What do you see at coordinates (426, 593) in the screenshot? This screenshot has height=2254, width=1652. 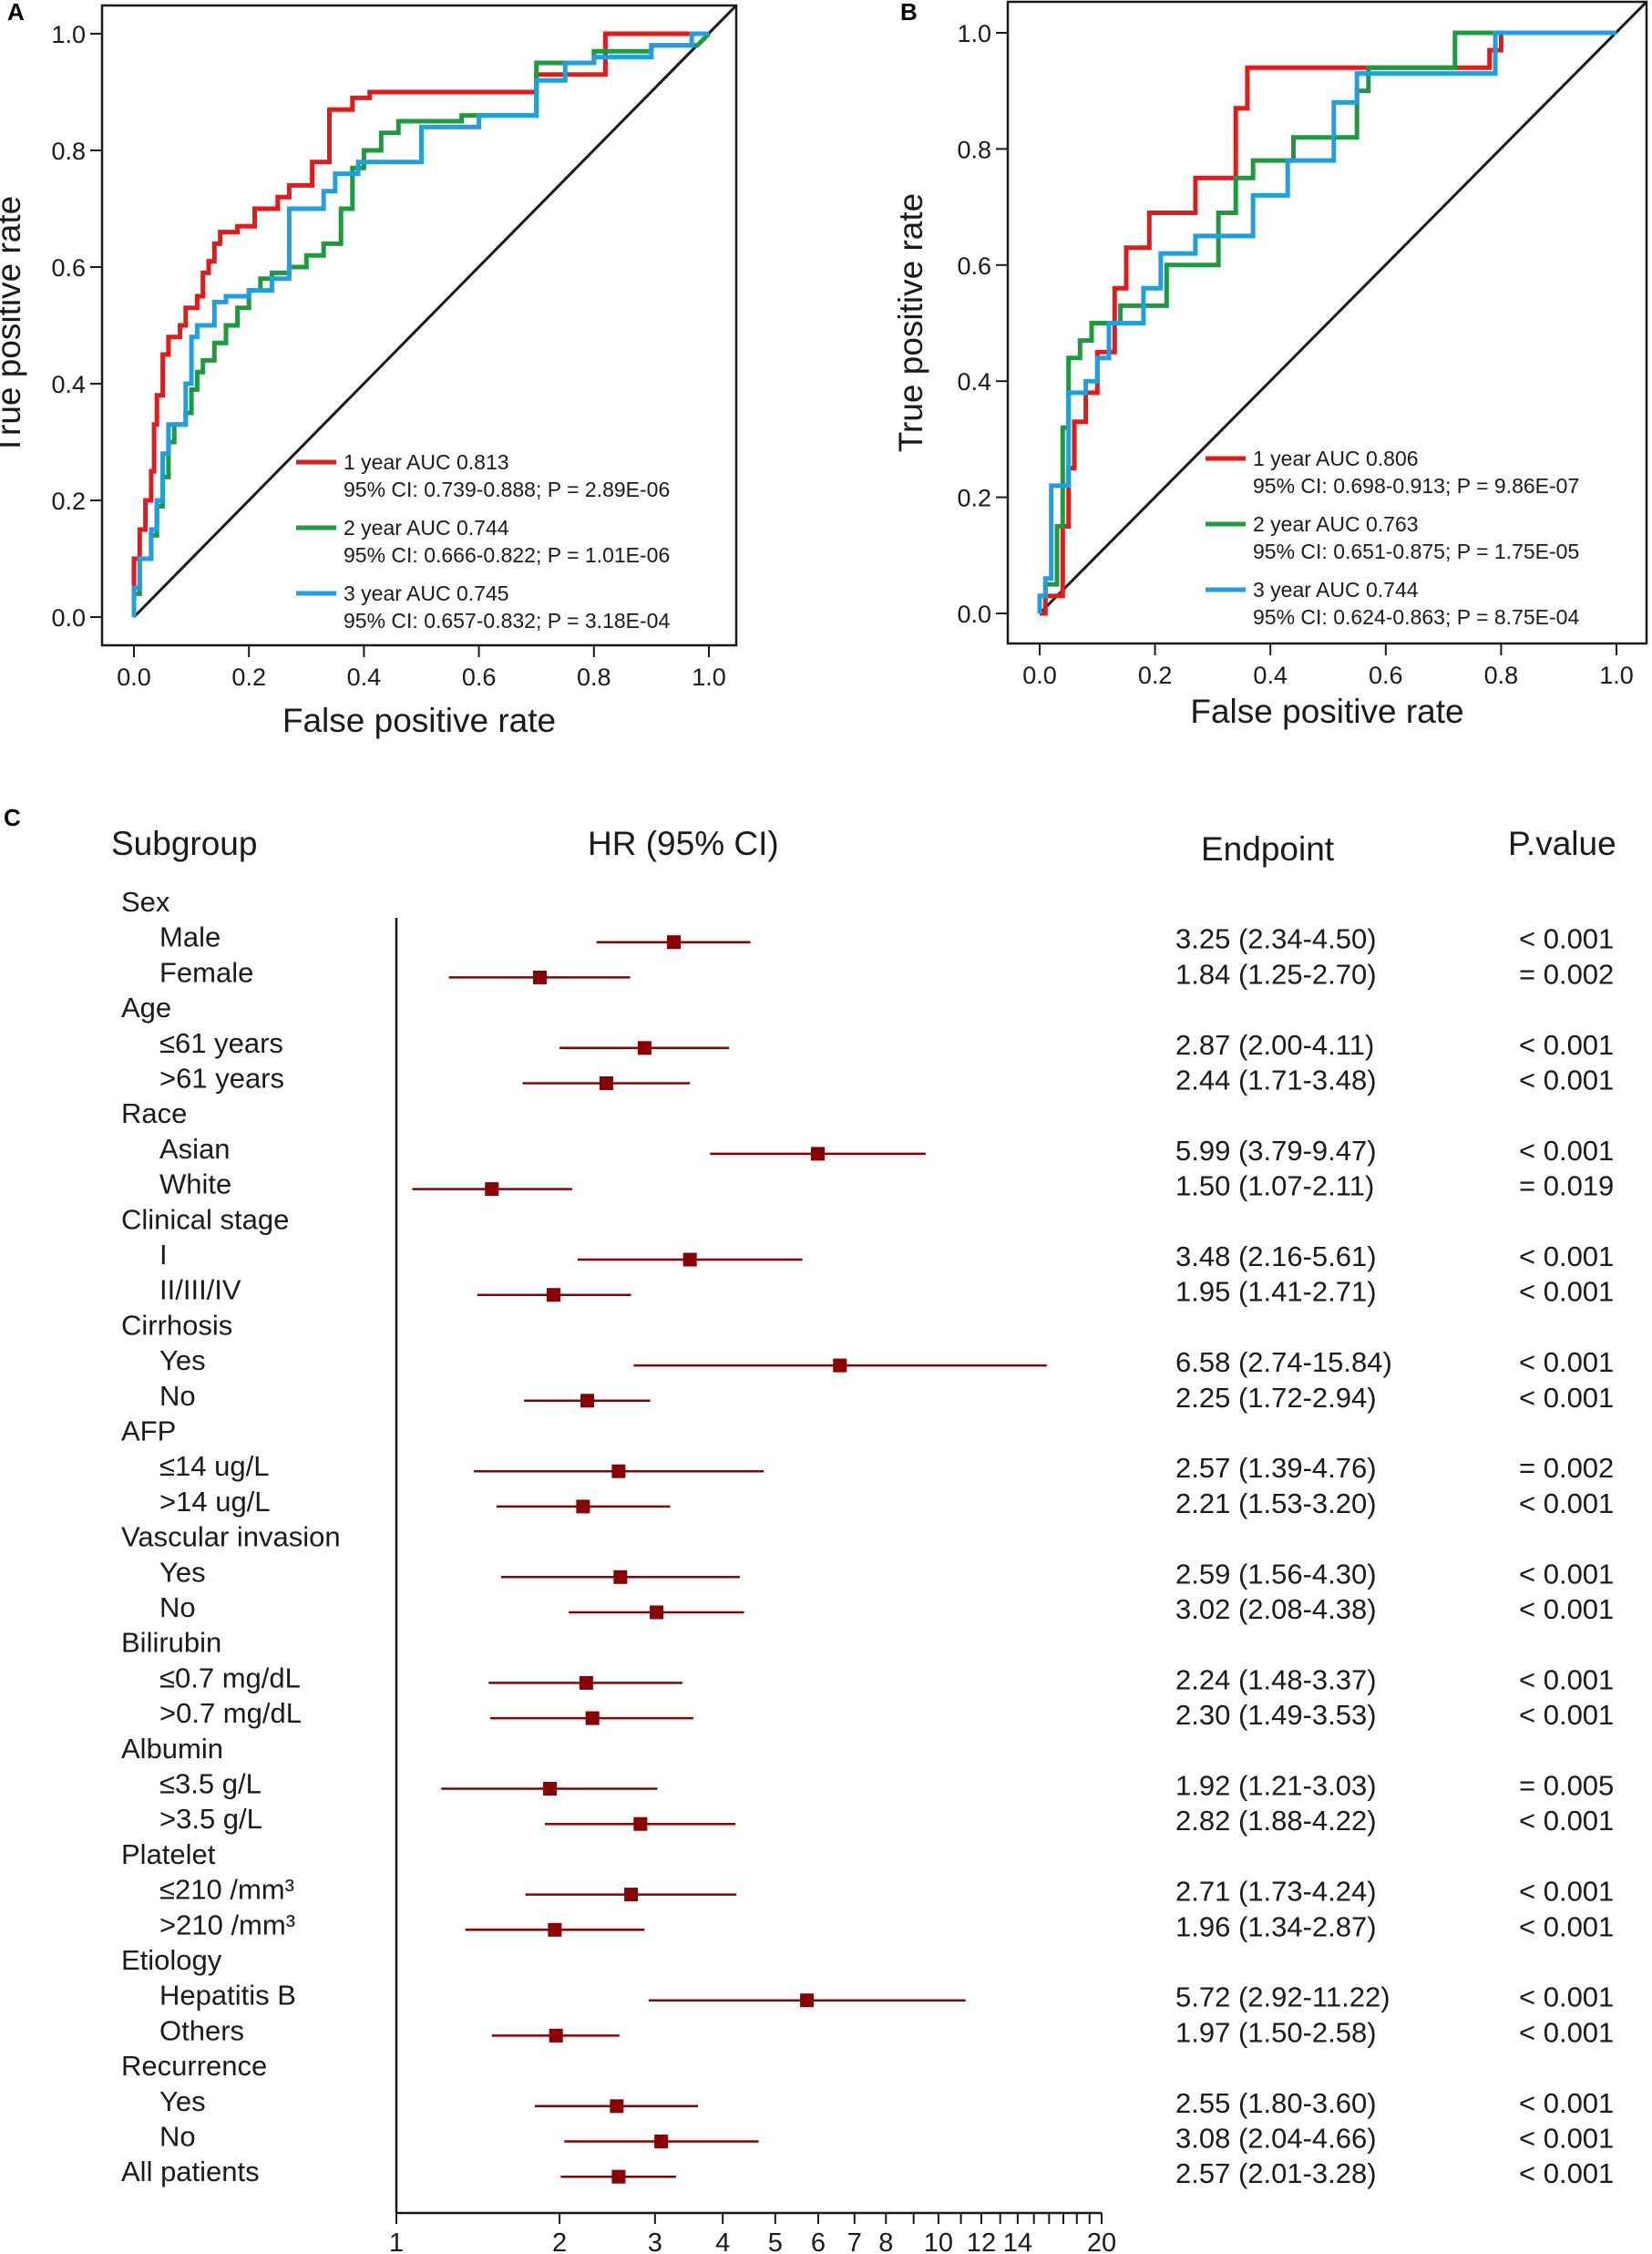 I see `legend-auc: 3 year AUC 0.745` at bounding box center [426, 593].